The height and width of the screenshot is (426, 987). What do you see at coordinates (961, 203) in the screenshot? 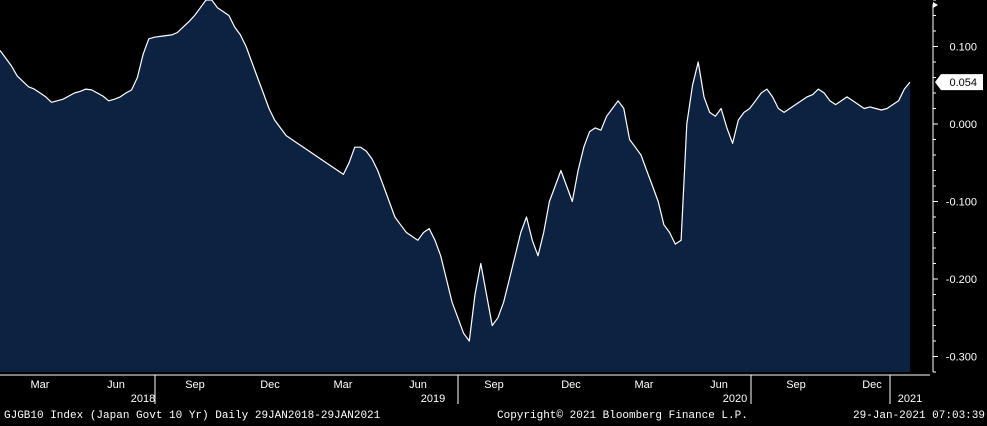
I see `y-tick-label: -0.100` at bounding box center [961, 203].